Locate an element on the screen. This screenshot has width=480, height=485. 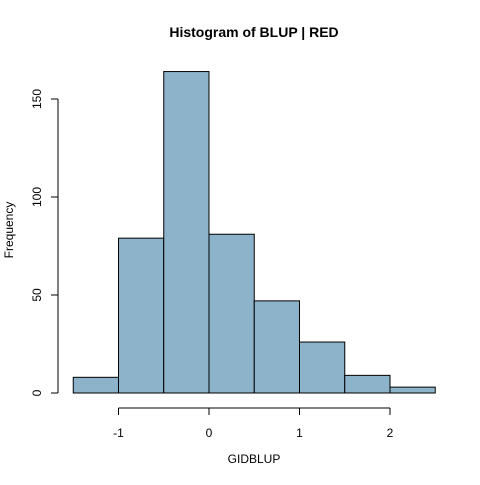
x-tick-label: 2 is located at coordinates (390, 433).